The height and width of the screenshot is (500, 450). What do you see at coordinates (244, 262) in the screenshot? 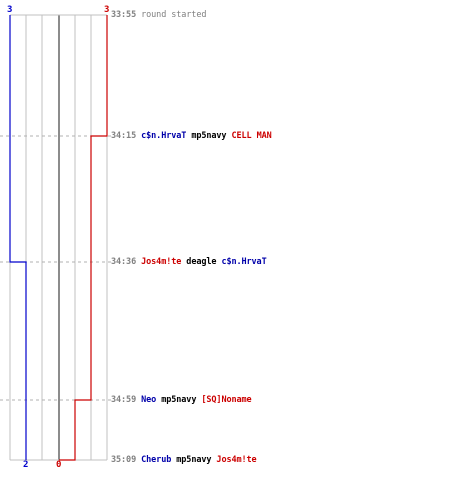
I see `event-victim: c$n.HrvaT` at bounding box center [244, 262].